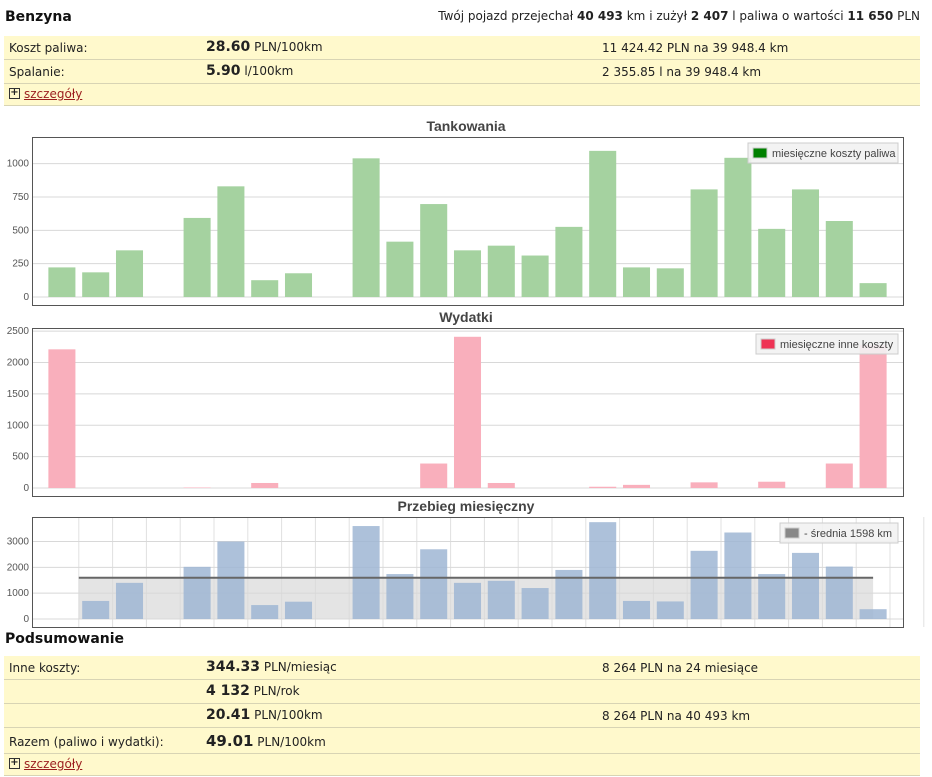 This screenshot has height=777, width=932. I want to click on bar: 540, so click(265, 612).